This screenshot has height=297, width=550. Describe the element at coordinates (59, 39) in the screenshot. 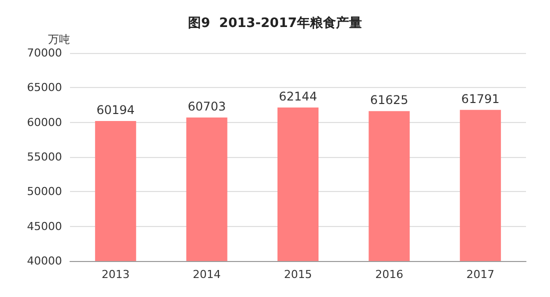

I see `y-axis-title: 万吨` at that location.